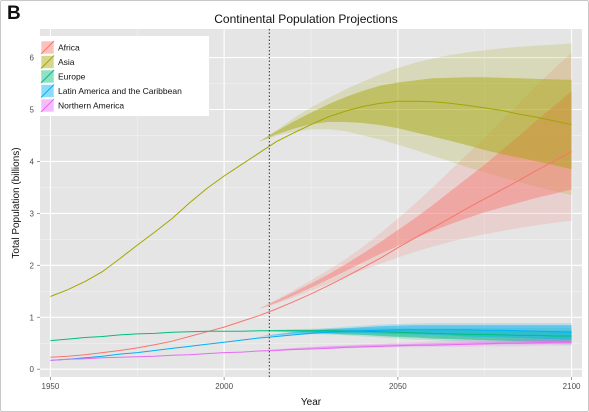  I want to click on africa-legend-label: Africa, so click(69, 48).